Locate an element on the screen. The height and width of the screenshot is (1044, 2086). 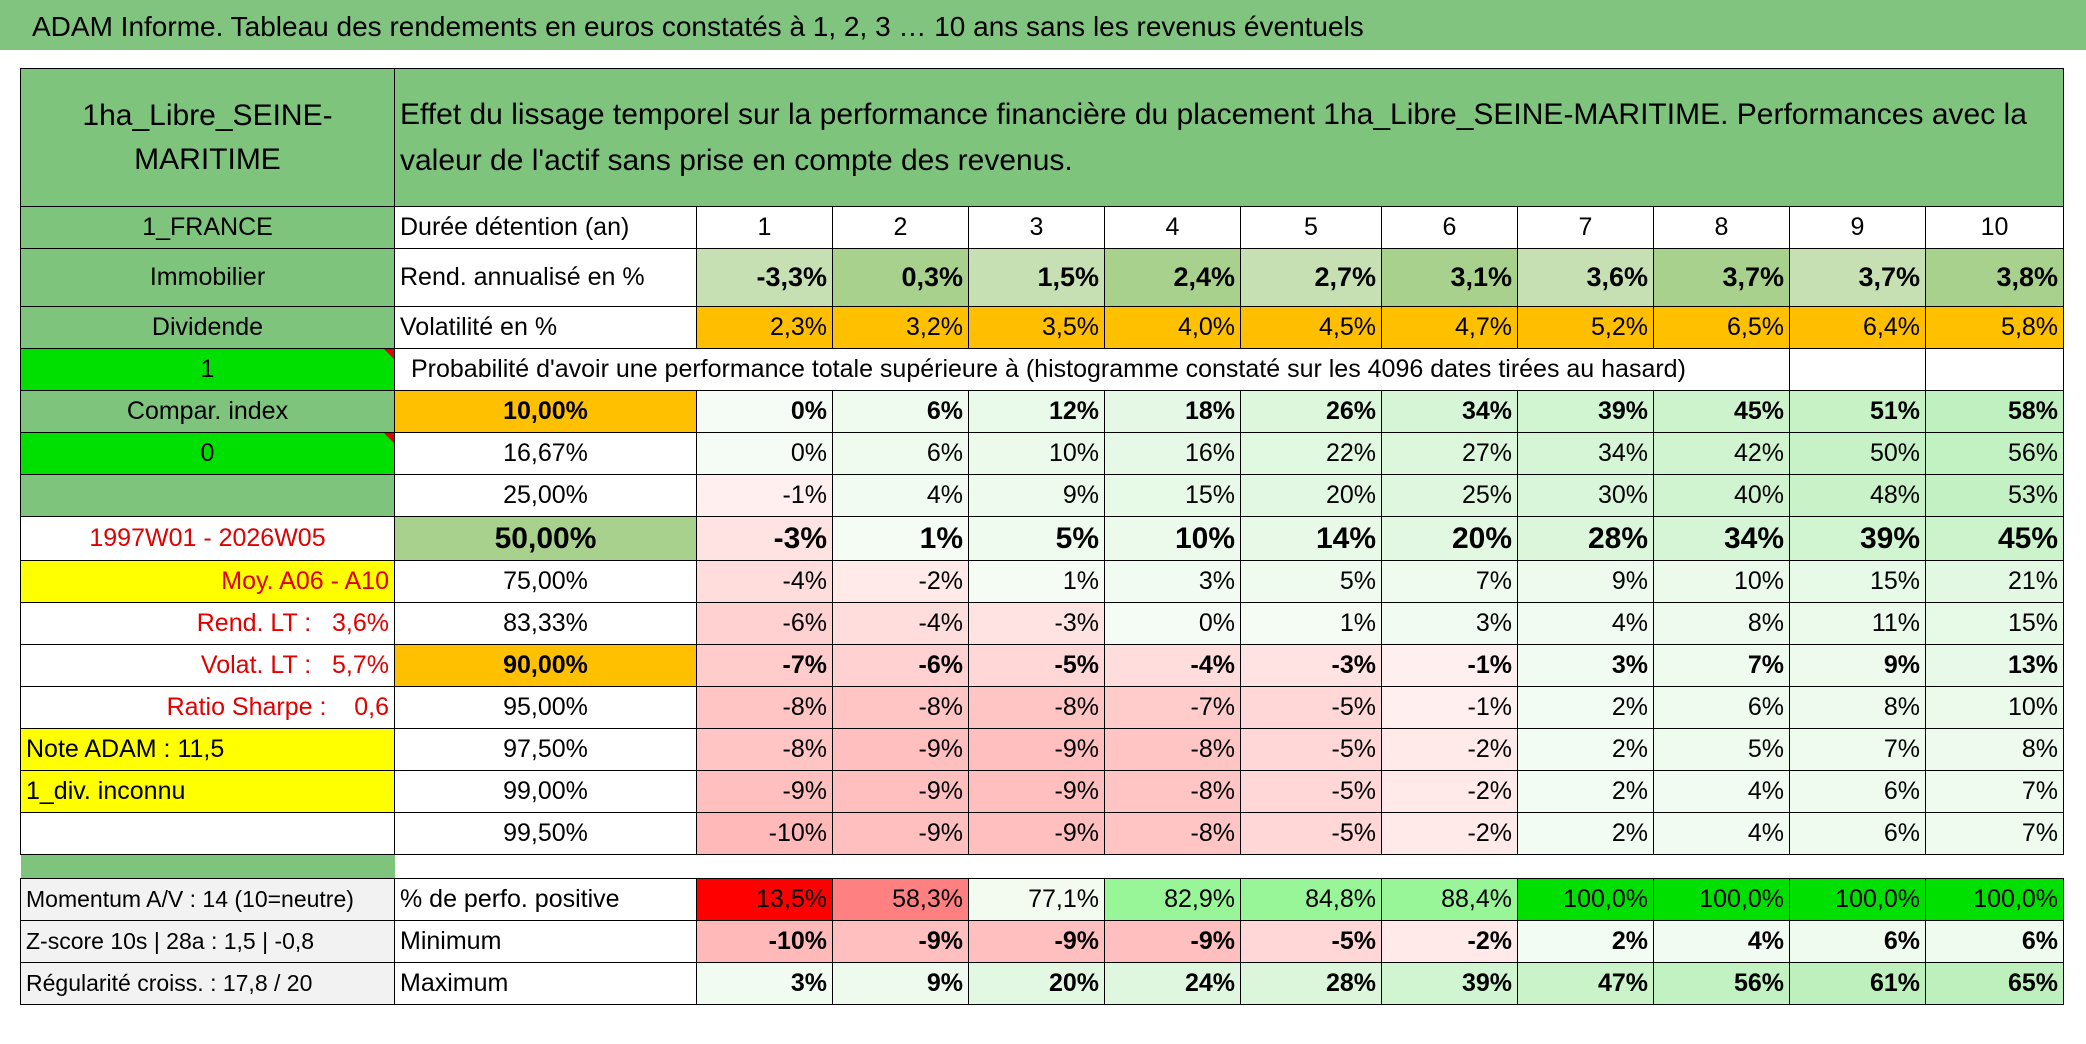
year-header: 7 is located at coordinates (1585, 227).